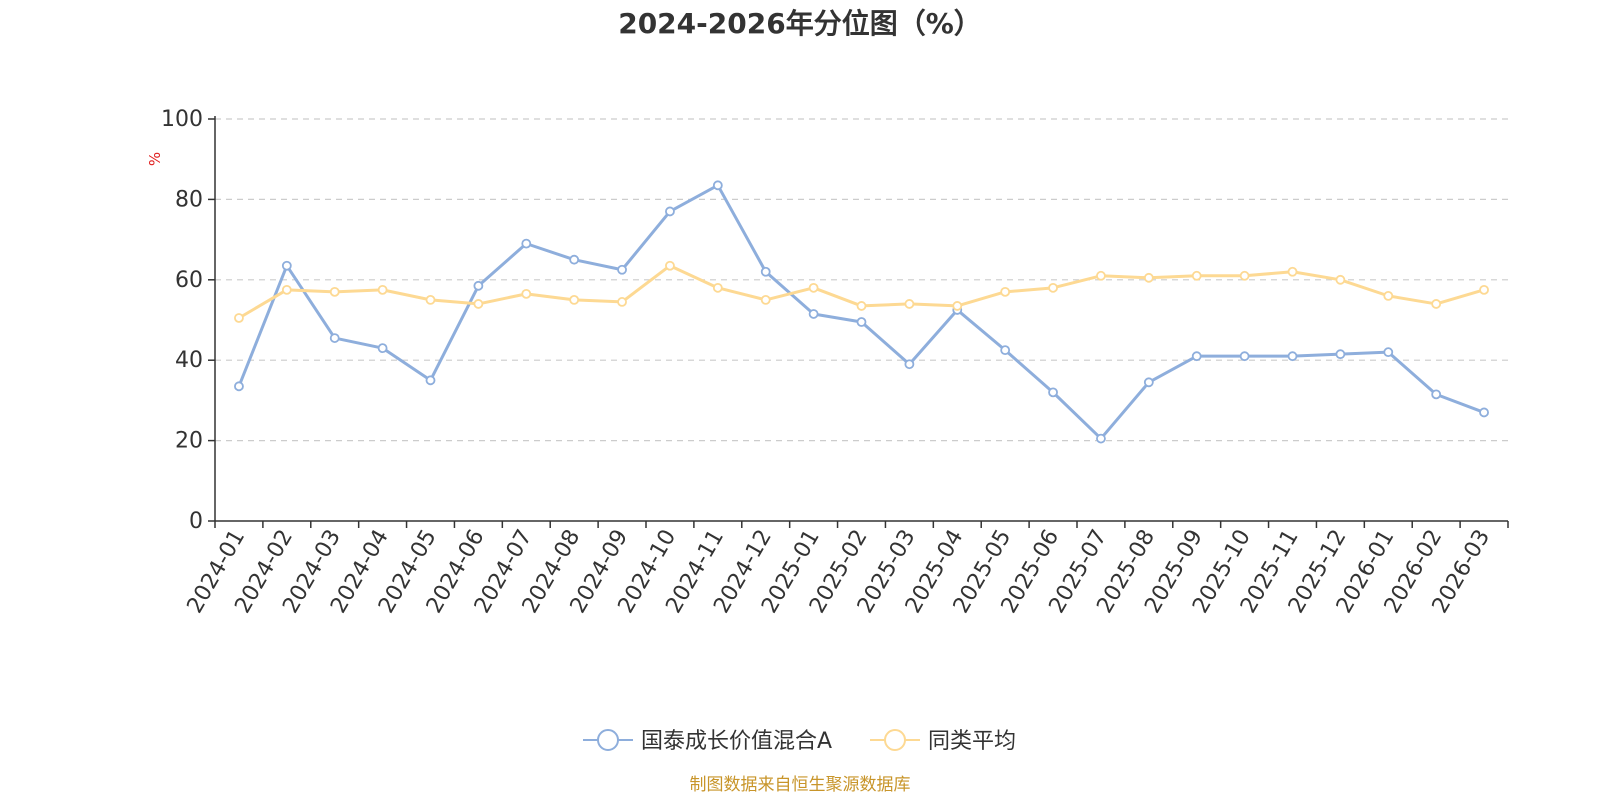  I want to click on chart-title: 2024-2026年分位图（%）, so click(800, 23).